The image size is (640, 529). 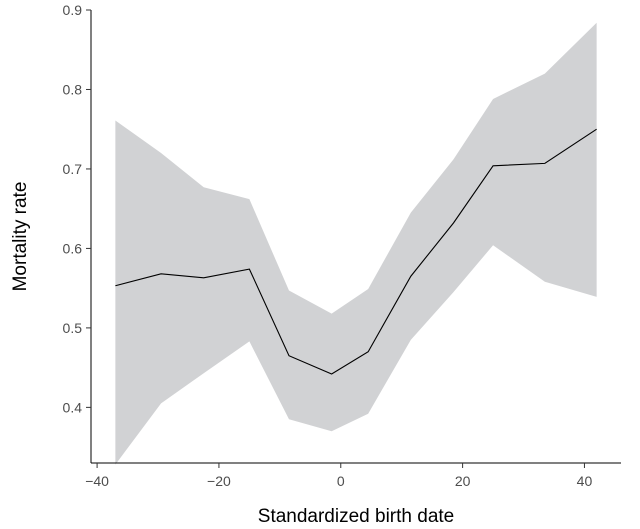 I want to click on y-tick-label: 0.7, so click(x=73, y=169).